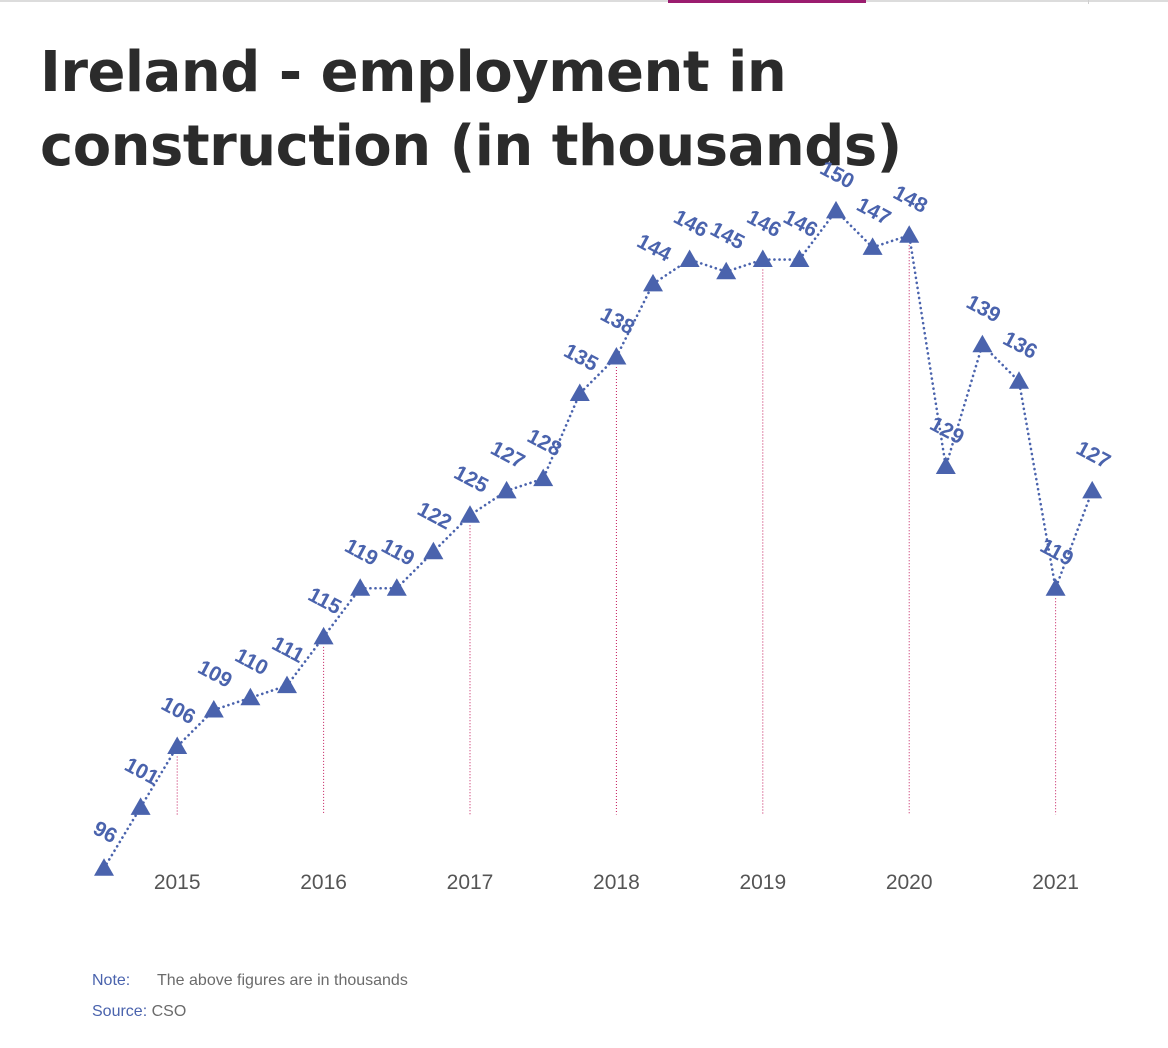 Image resolution: width=1168 pixels, height=1048 pixels. Describe the element at coordinates (544, 443) in the screenshot. I see `data-label: 128` at that location.